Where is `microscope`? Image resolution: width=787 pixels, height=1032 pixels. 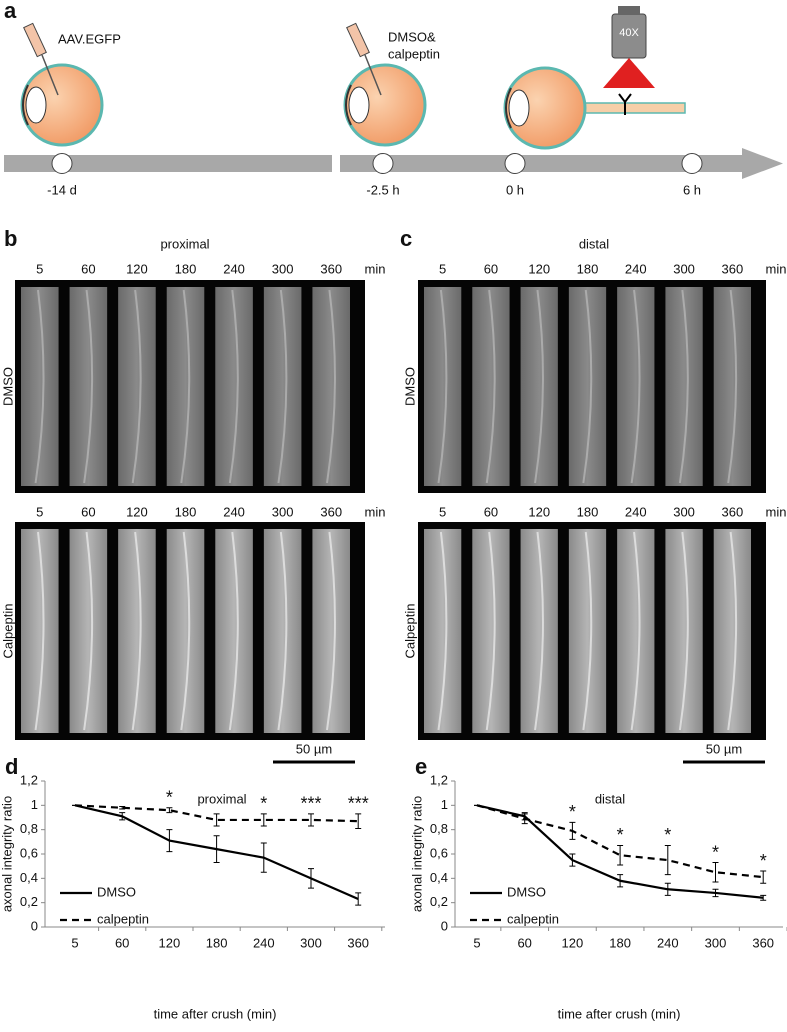
microscope is located at coordinates (629, 47).